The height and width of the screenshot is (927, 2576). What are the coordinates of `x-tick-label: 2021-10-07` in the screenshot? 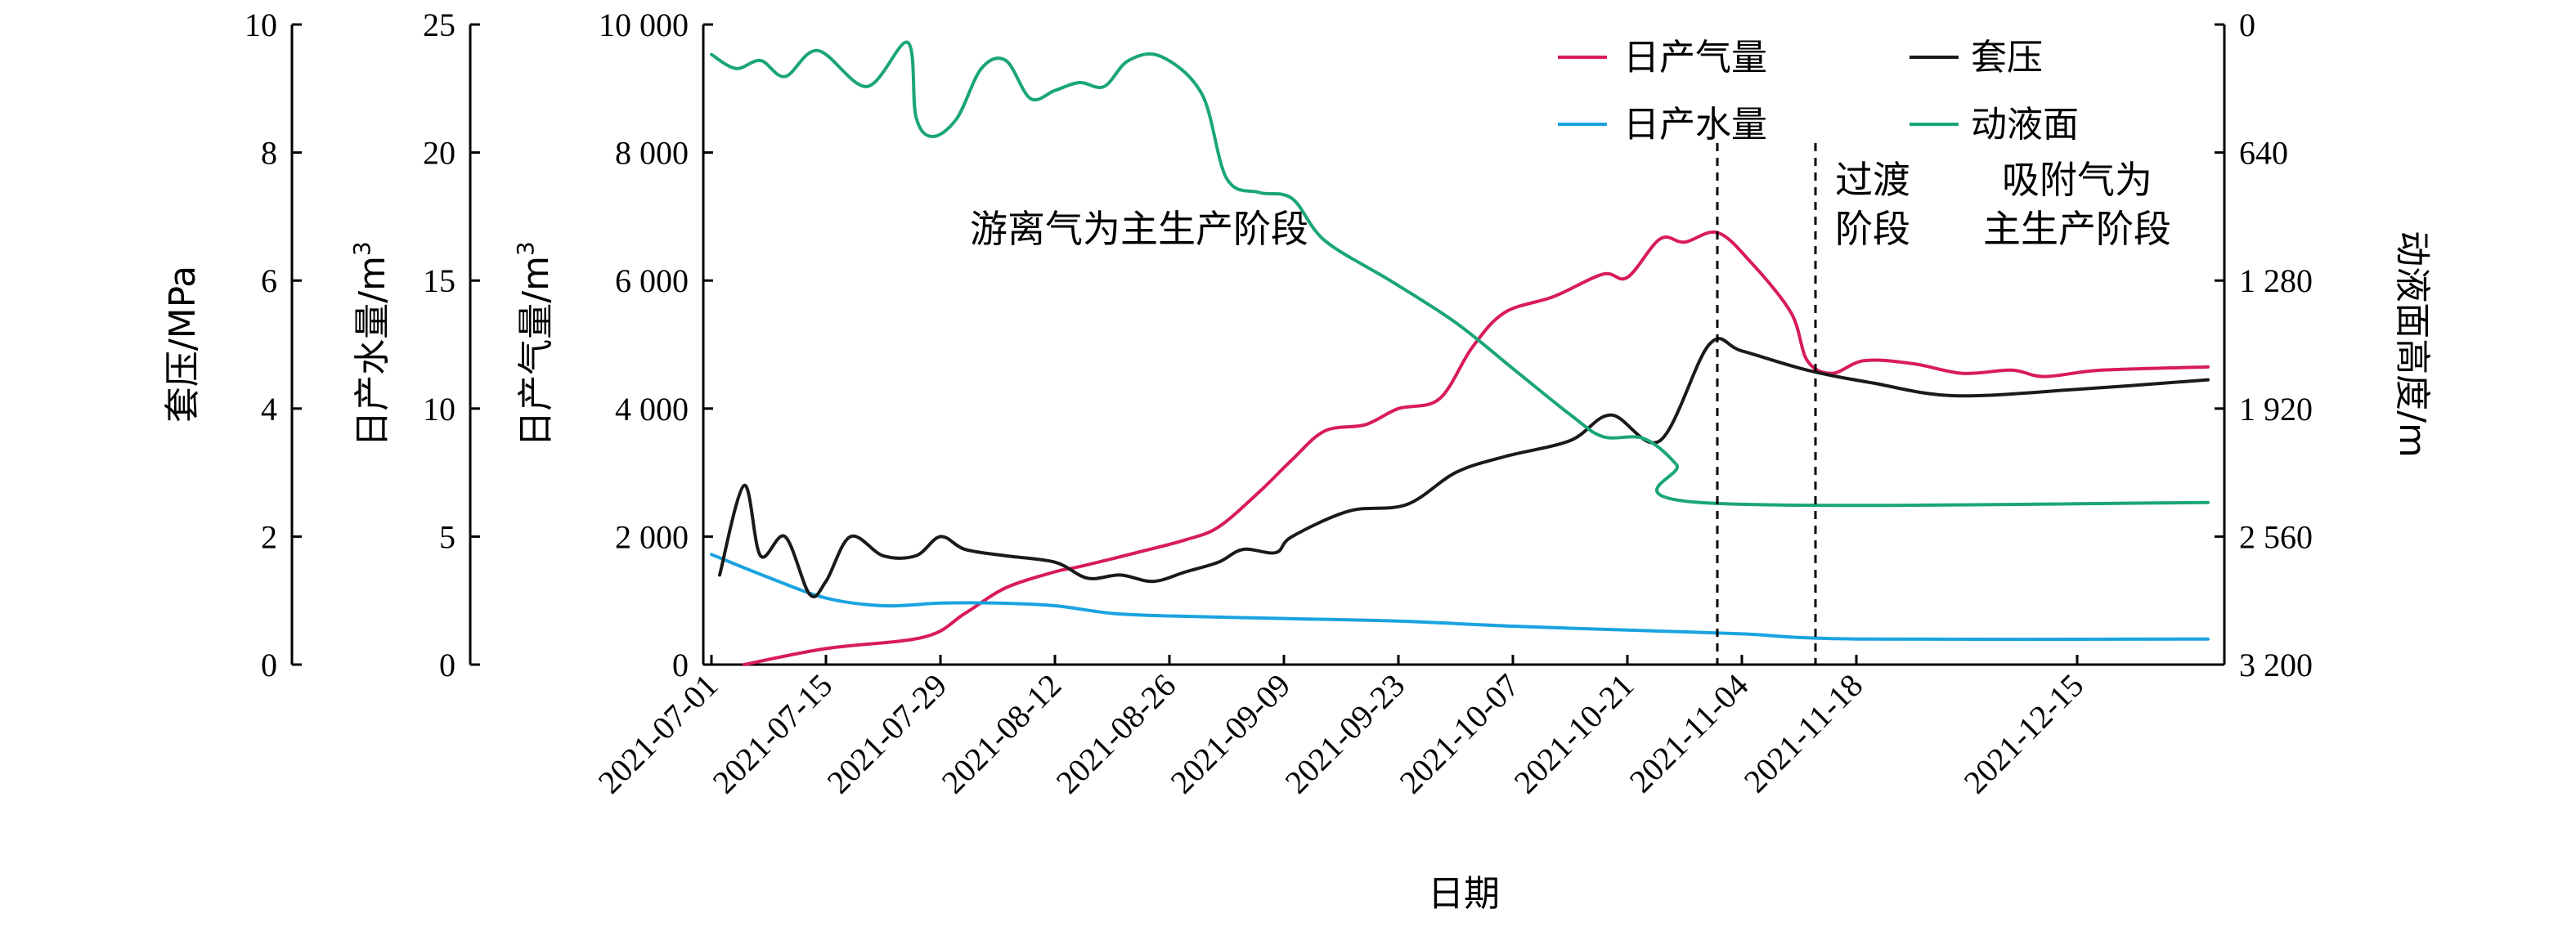 It's located at (1460, 734).